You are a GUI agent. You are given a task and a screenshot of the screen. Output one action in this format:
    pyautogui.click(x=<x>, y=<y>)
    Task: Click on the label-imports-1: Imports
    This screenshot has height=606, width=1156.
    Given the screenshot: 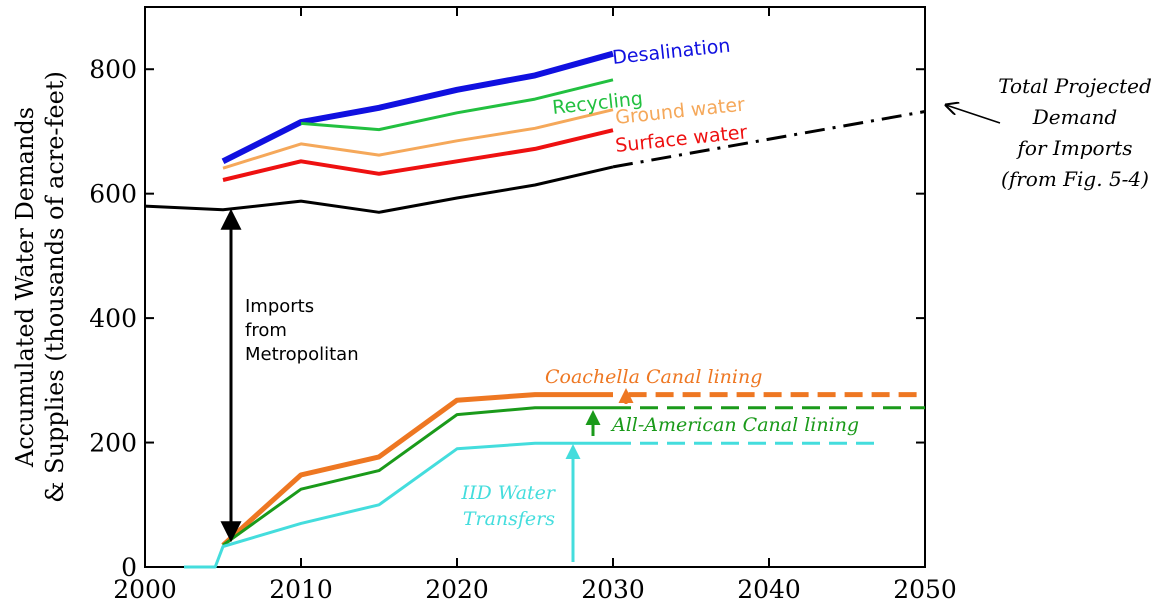 What is the action you would take?
    pyautogui.click(x=279, y=306)
    